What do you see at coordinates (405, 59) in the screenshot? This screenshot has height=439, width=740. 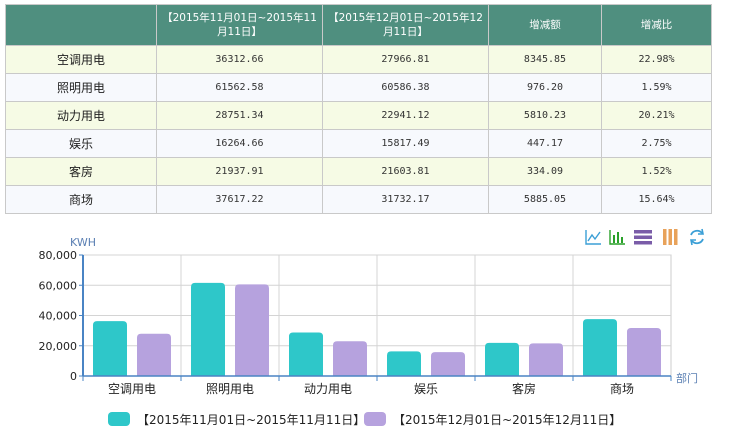 I see `row-period-2: 27966.81` at bounding box center [405, 59].